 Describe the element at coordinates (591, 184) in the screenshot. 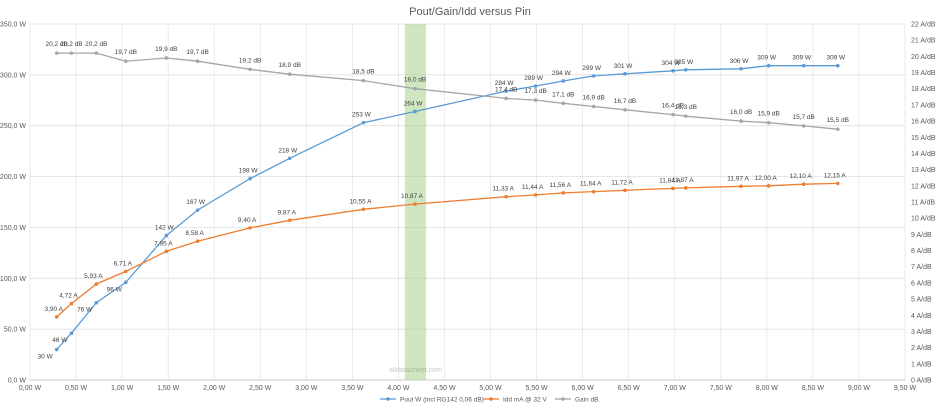

I see `data-label: 11,64 A` at that location.